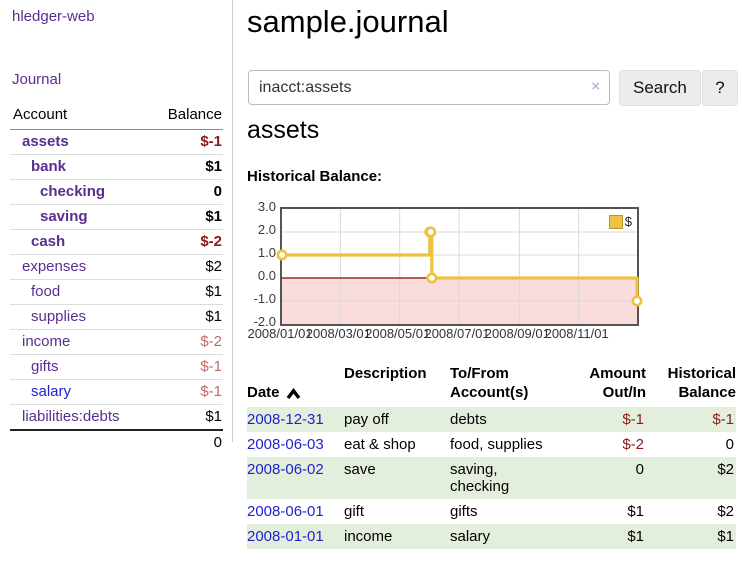 Image resolution: width=742 pixels, height=582 pixels. I want to click on account-row: liabilities:debts $1, so click(116, 417).